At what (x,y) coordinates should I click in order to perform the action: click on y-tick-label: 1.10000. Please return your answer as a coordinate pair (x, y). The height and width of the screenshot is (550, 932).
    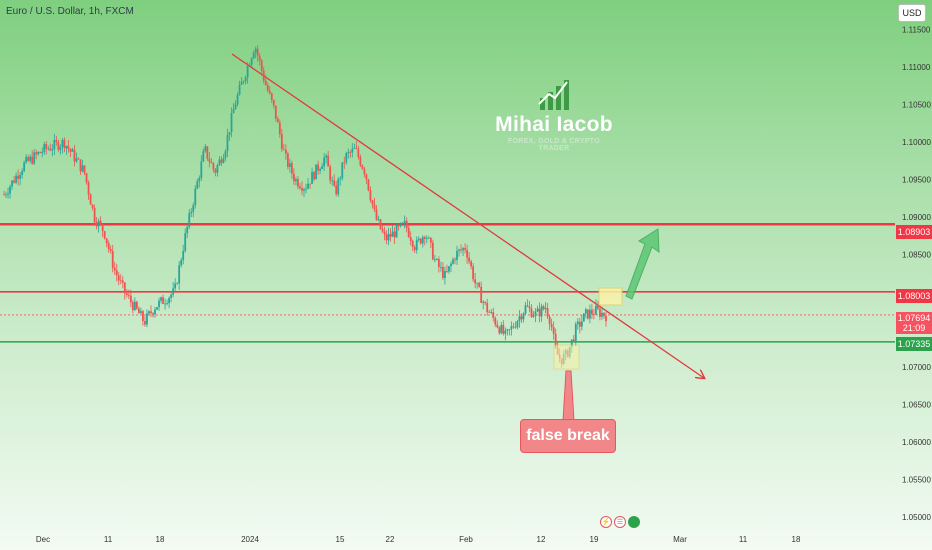
    Looking at the image, I should click on (916, 142).